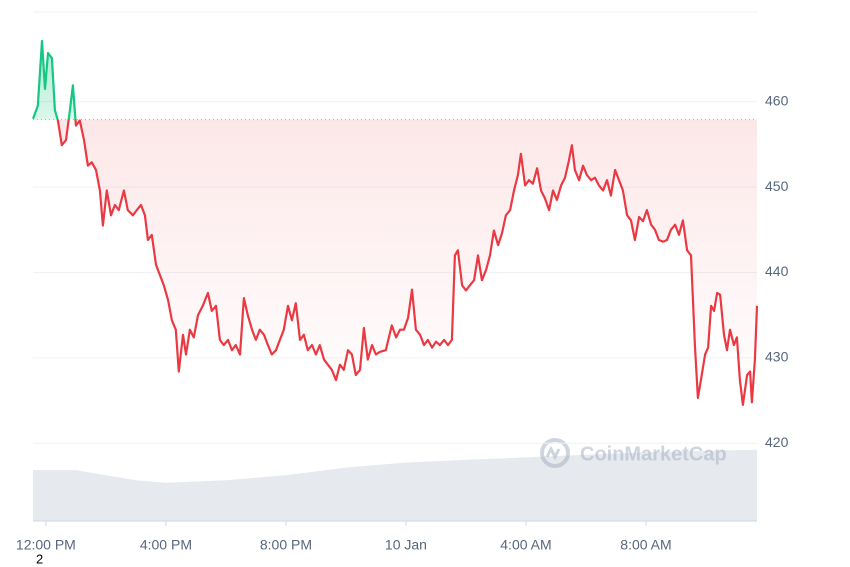 This screenshot has height=567, width=850. I want to click on x-tick-label: 8:00 PM, so click(286, 545).